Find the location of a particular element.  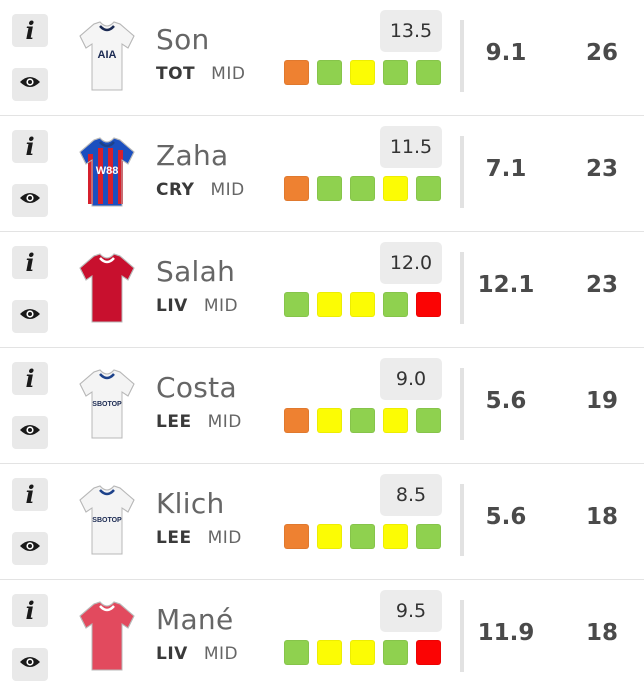

player-price-badge: 9.0 is located at coordinates (411, 379).